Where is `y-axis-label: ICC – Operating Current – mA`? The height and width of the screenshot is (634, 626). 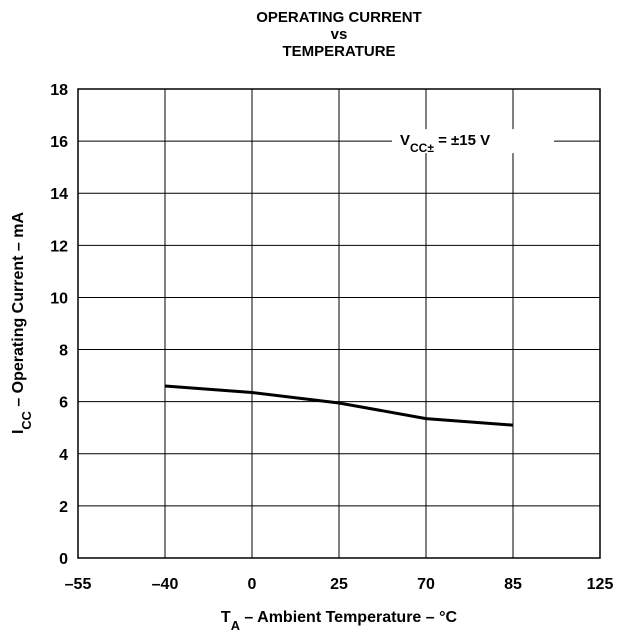
y-axis-label: ICC – Operating Current – mA is located at coordinates (22, 323).